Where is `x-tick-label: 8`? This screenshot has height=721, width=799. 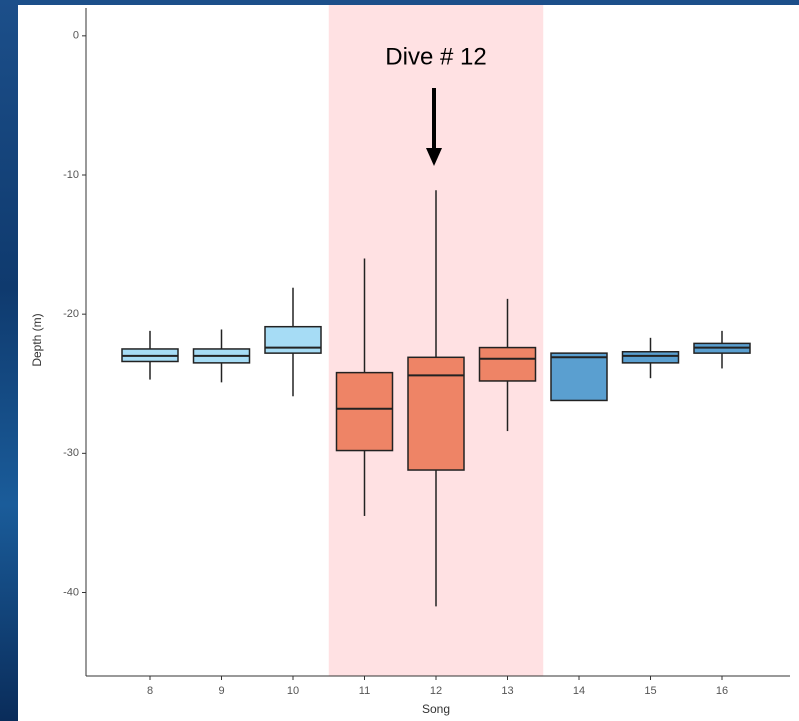
x-tick-label: 8 is located at coordinates (150, 691).